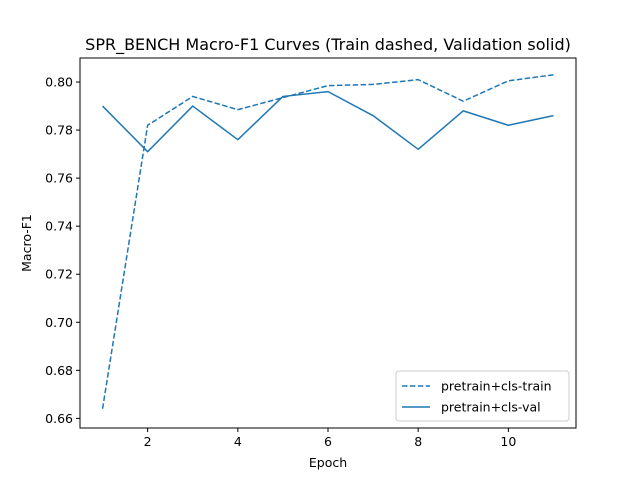  I want to click on x-tick-label: 2, so click(148, 441).